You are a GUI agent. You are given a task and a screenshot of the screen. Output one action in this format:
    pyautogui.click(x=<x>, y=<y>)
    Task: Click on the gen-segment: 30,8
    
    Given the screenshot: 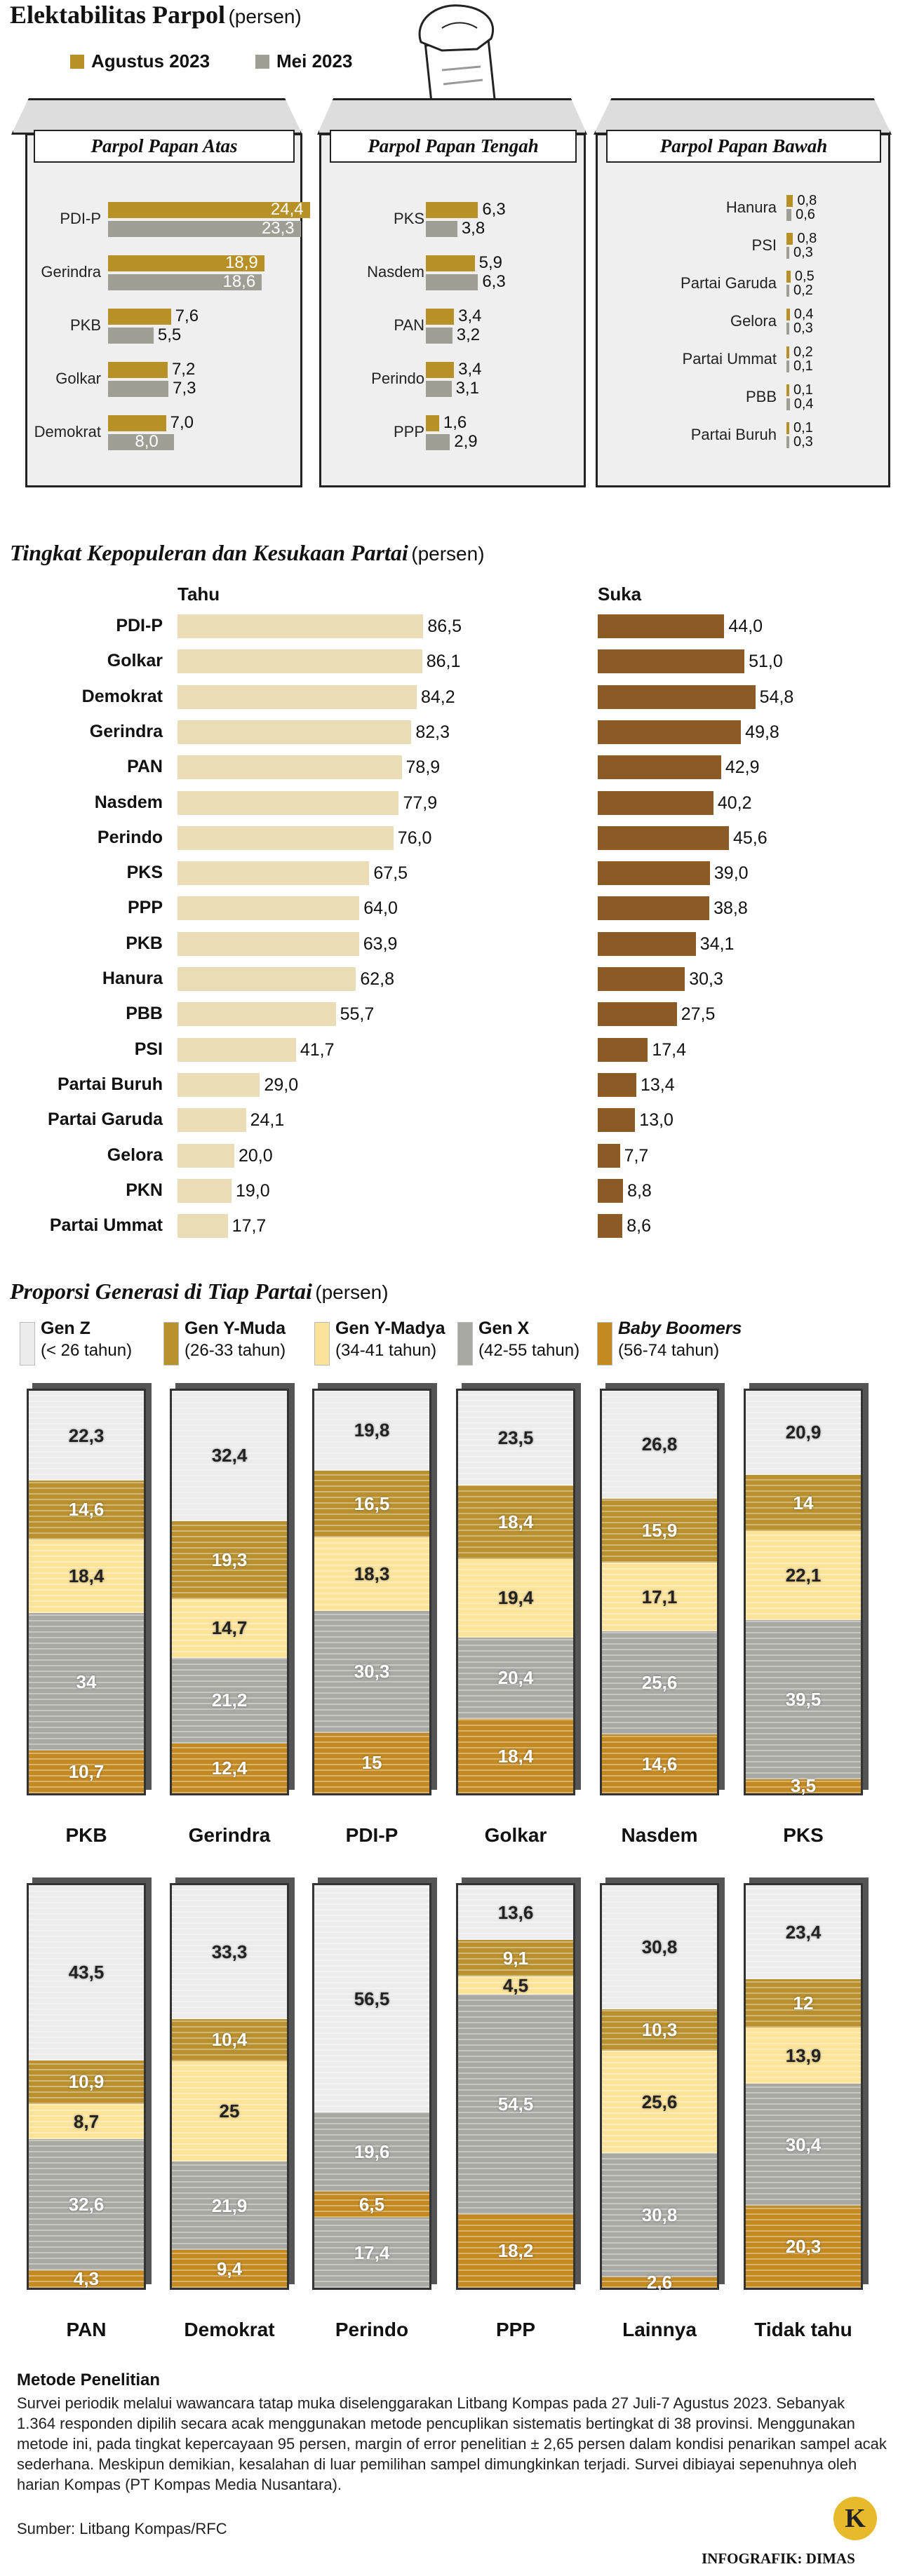 What is the action you would take?
    pyautogui.click(x=659, y=2215)
    